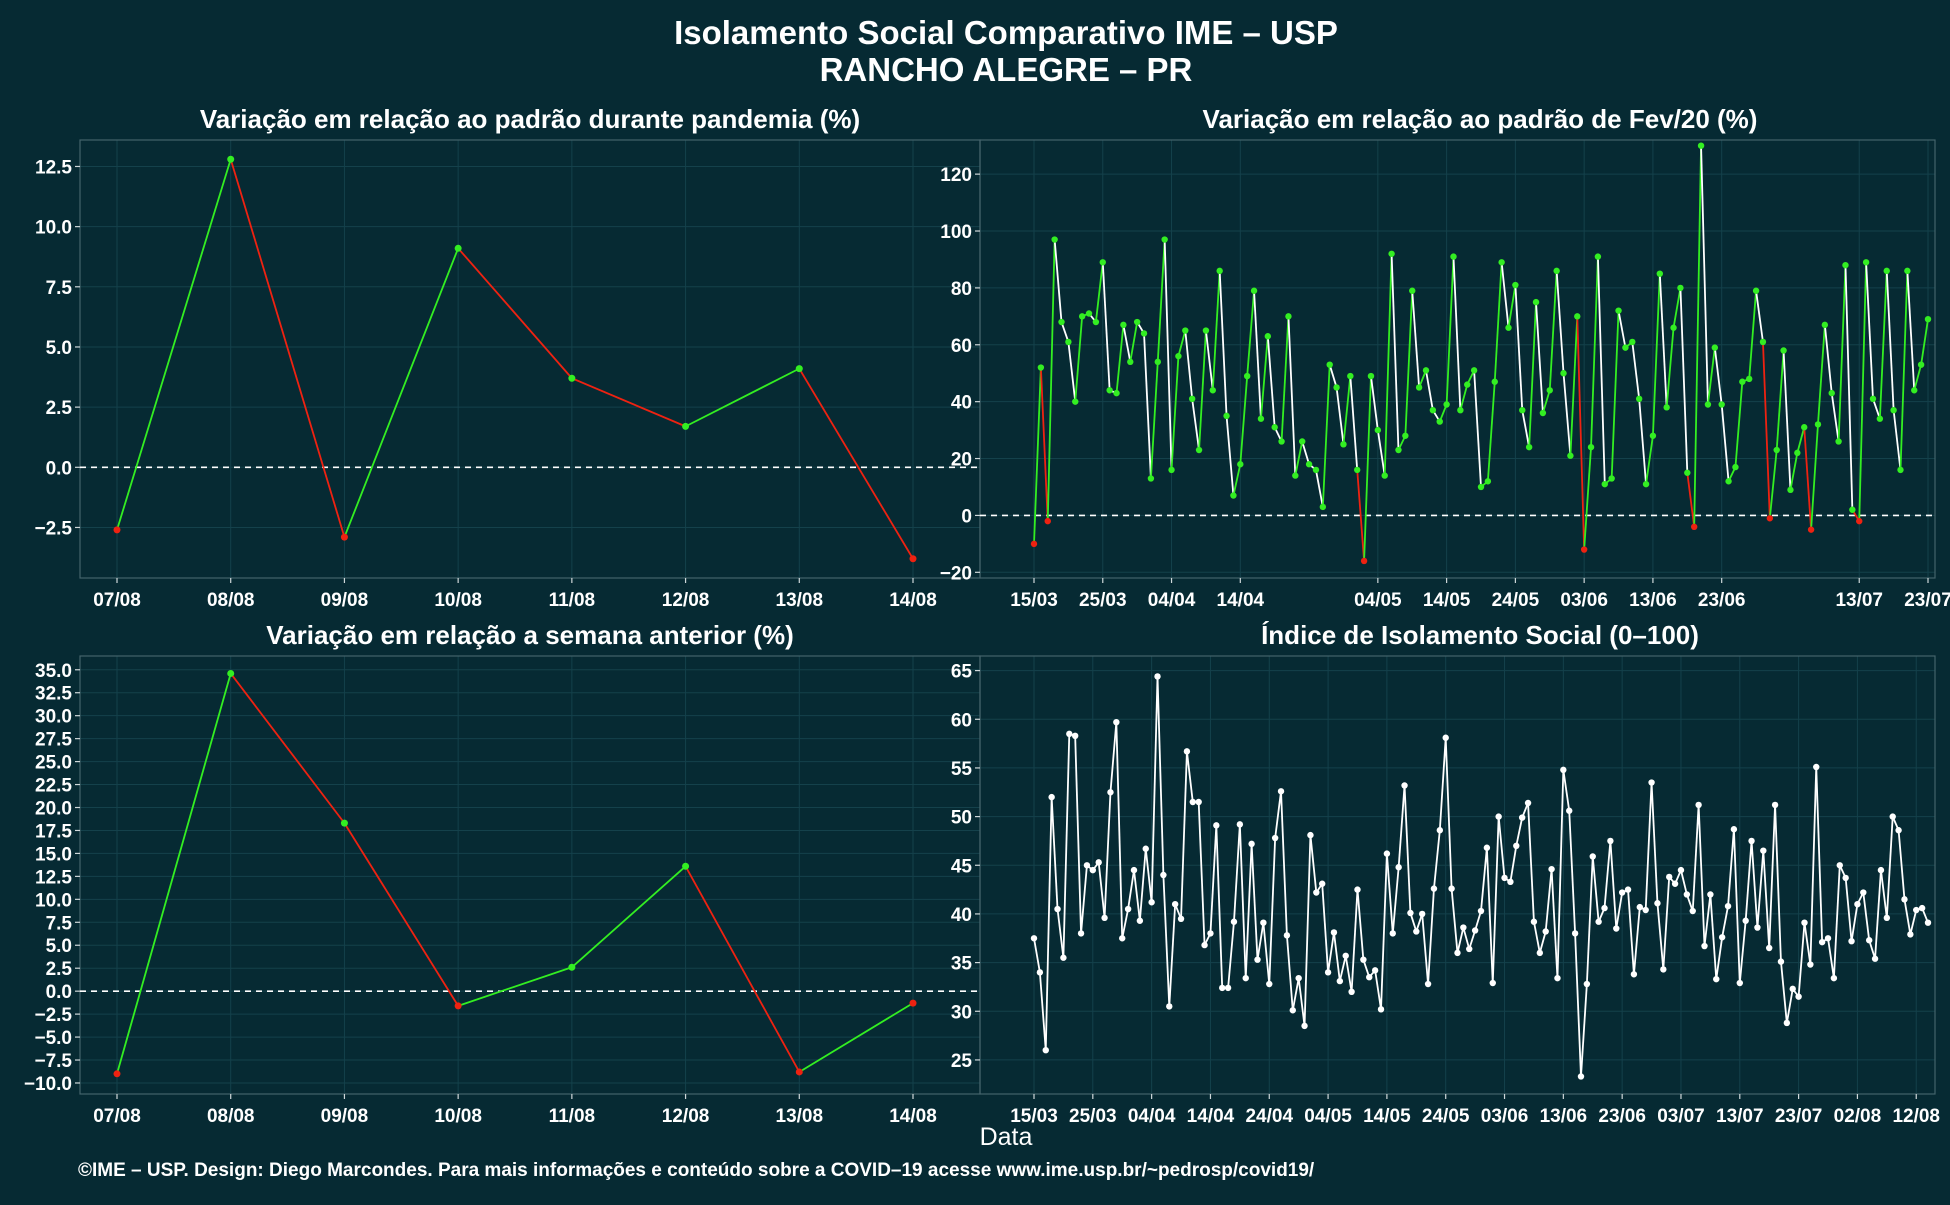 The width and height of the screenshot is (1950, 1205). Describe the element at coordinates (59, 348) in the screenshot. I see `y-tick-label: 5.0` at that location.